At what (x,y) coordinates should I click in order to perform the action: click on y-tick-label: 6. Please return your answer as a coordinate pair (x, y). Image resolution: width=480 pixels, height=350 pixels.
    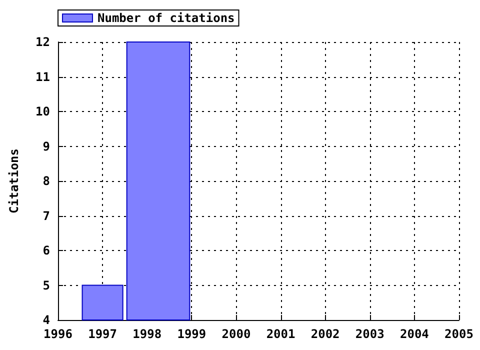
    Looking at the image, I should click on (46, 251).